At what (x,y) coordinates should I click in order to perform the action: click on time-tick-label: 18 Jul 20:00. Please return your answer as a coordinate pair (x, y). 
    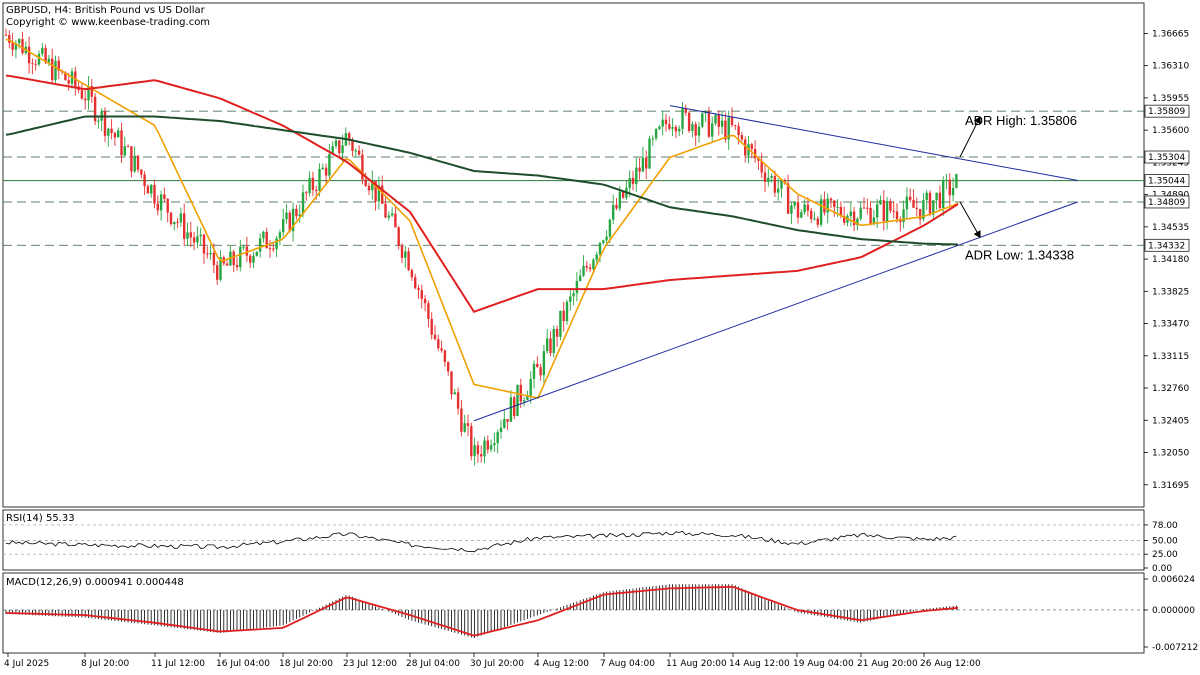
    Looking at the image, I should click on (306, 664).